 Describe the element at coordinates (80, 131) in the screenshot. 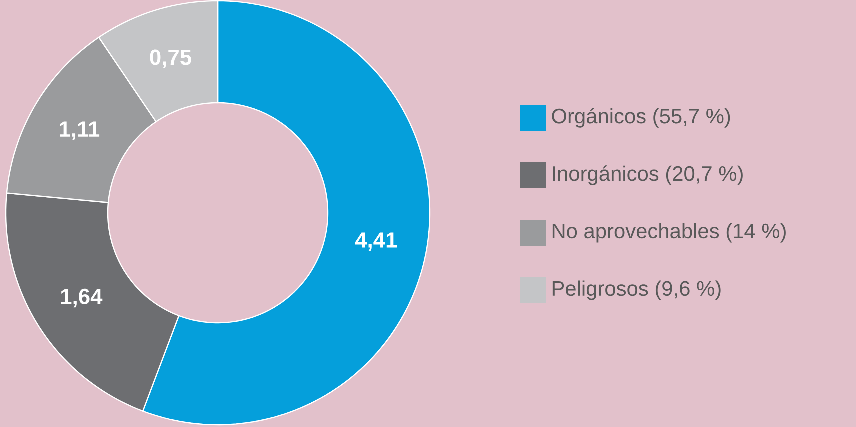

I see `data-label: 1,11` at that location.